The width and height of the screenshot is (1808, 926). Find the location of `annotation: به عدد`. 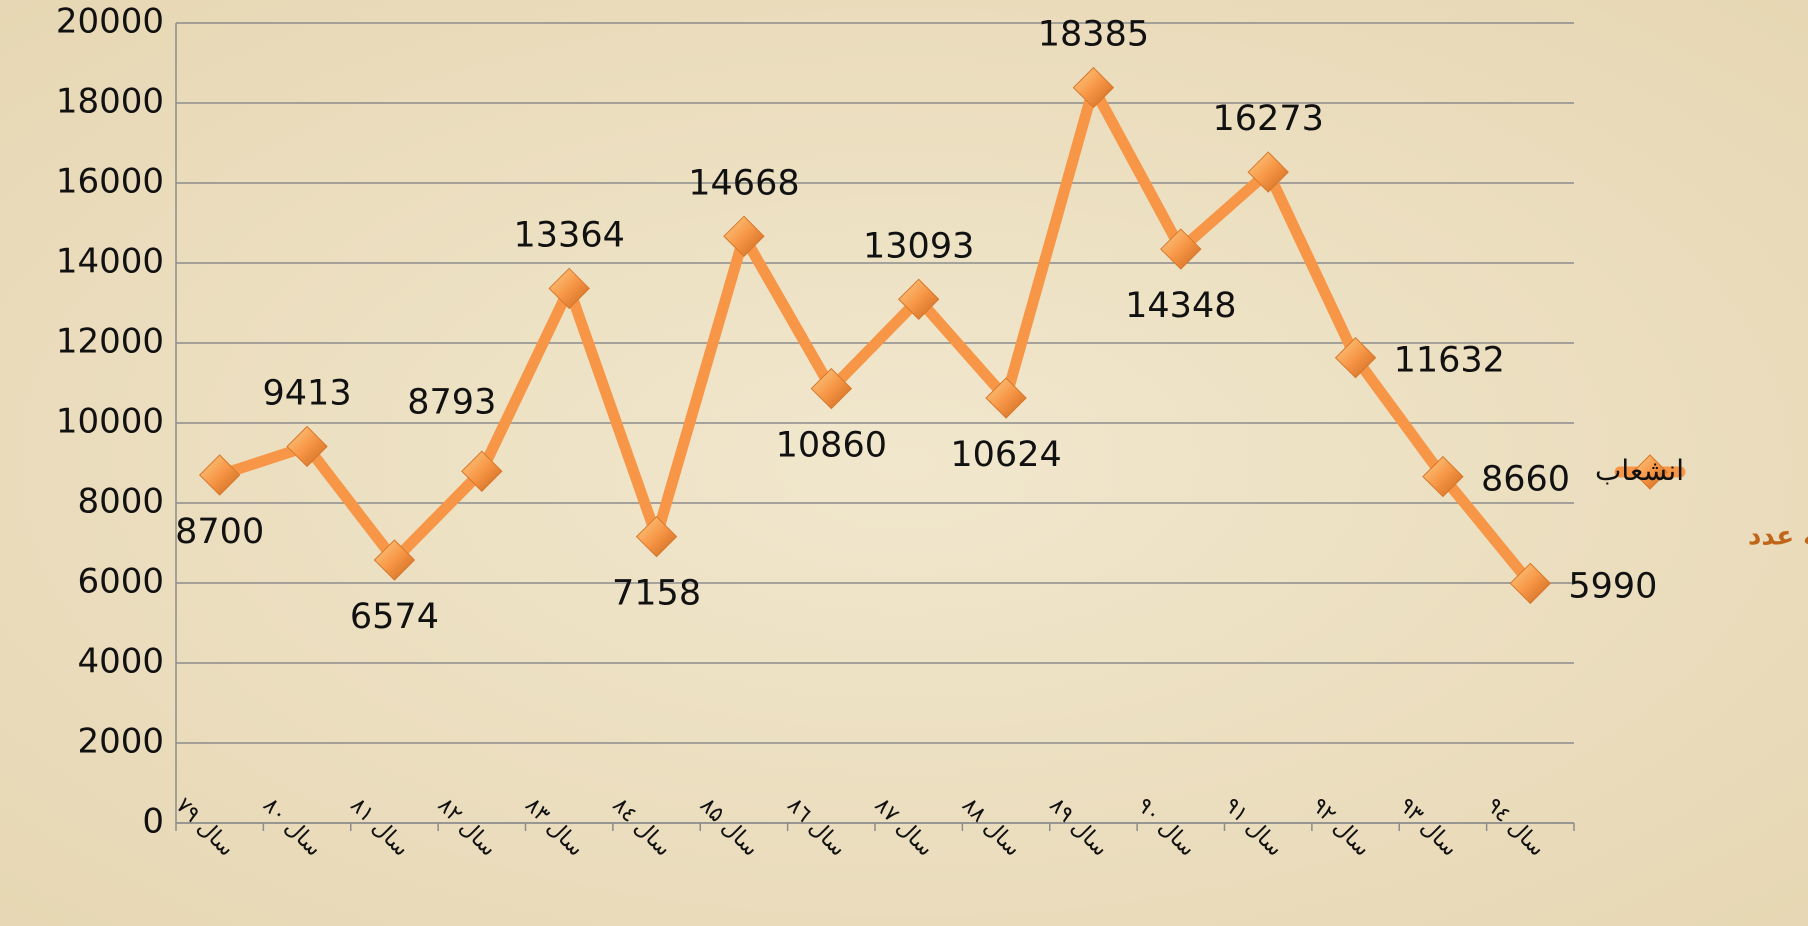

annotation: به عدد is located at coordinates (1778, 537).